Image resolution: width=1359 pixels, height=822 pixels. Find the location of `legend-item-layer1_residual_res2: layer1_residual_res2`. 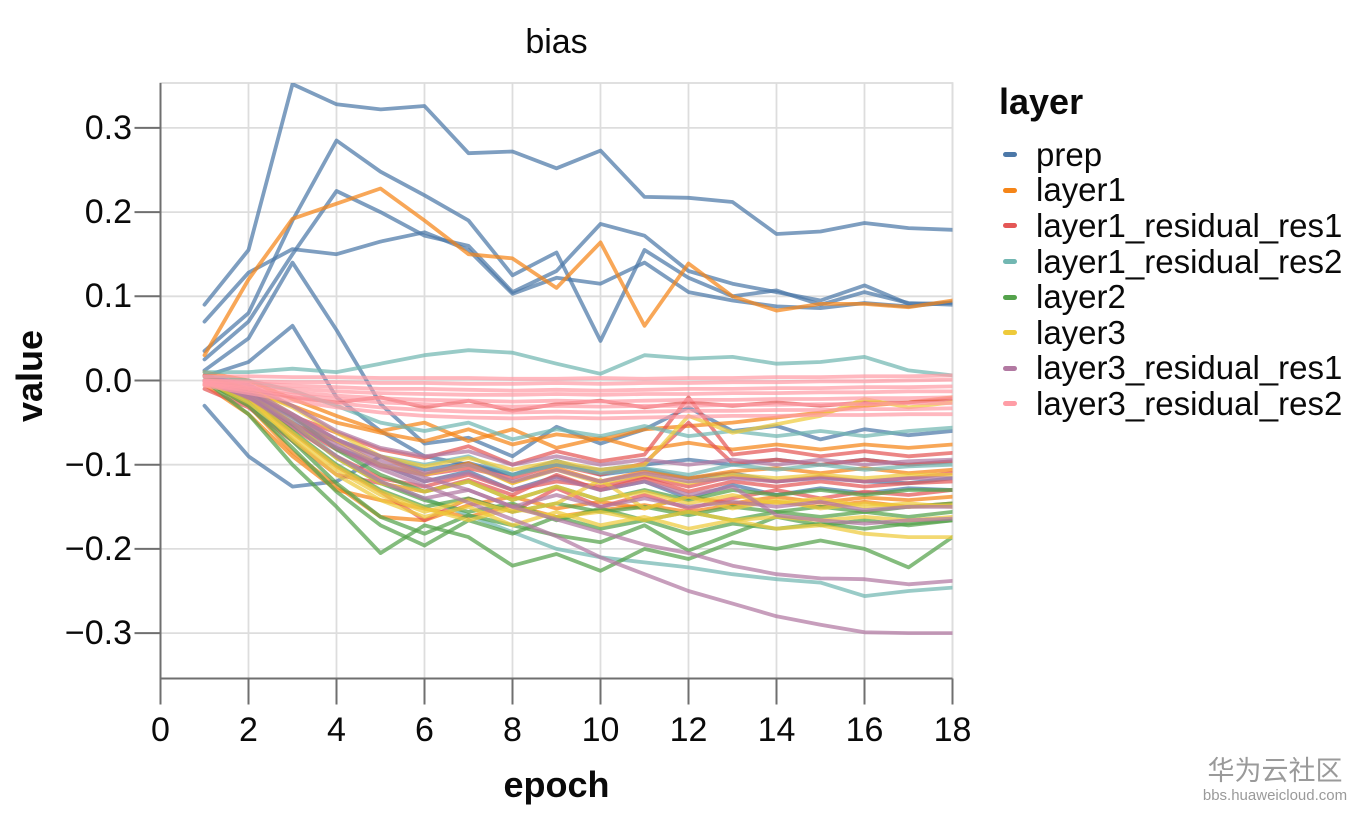

legend-item-layer1_residual_res2: layer1_residual_res2 is located at coordinates (1169, 261).